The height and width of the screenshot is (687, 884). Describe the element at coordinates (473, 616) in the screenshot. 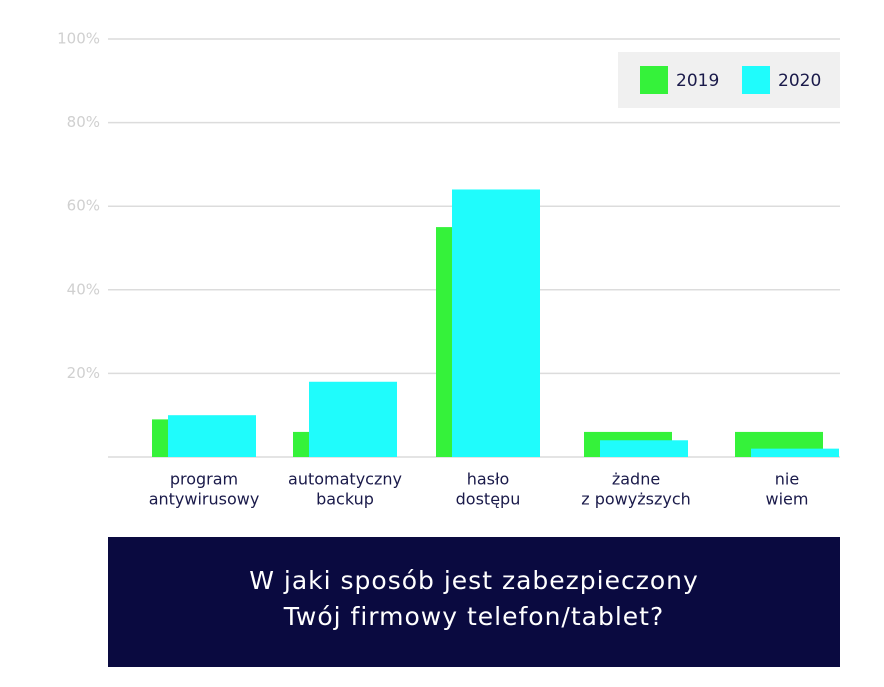

I see `chart-title: Twój firmowy telefon/tablet?` at that location.